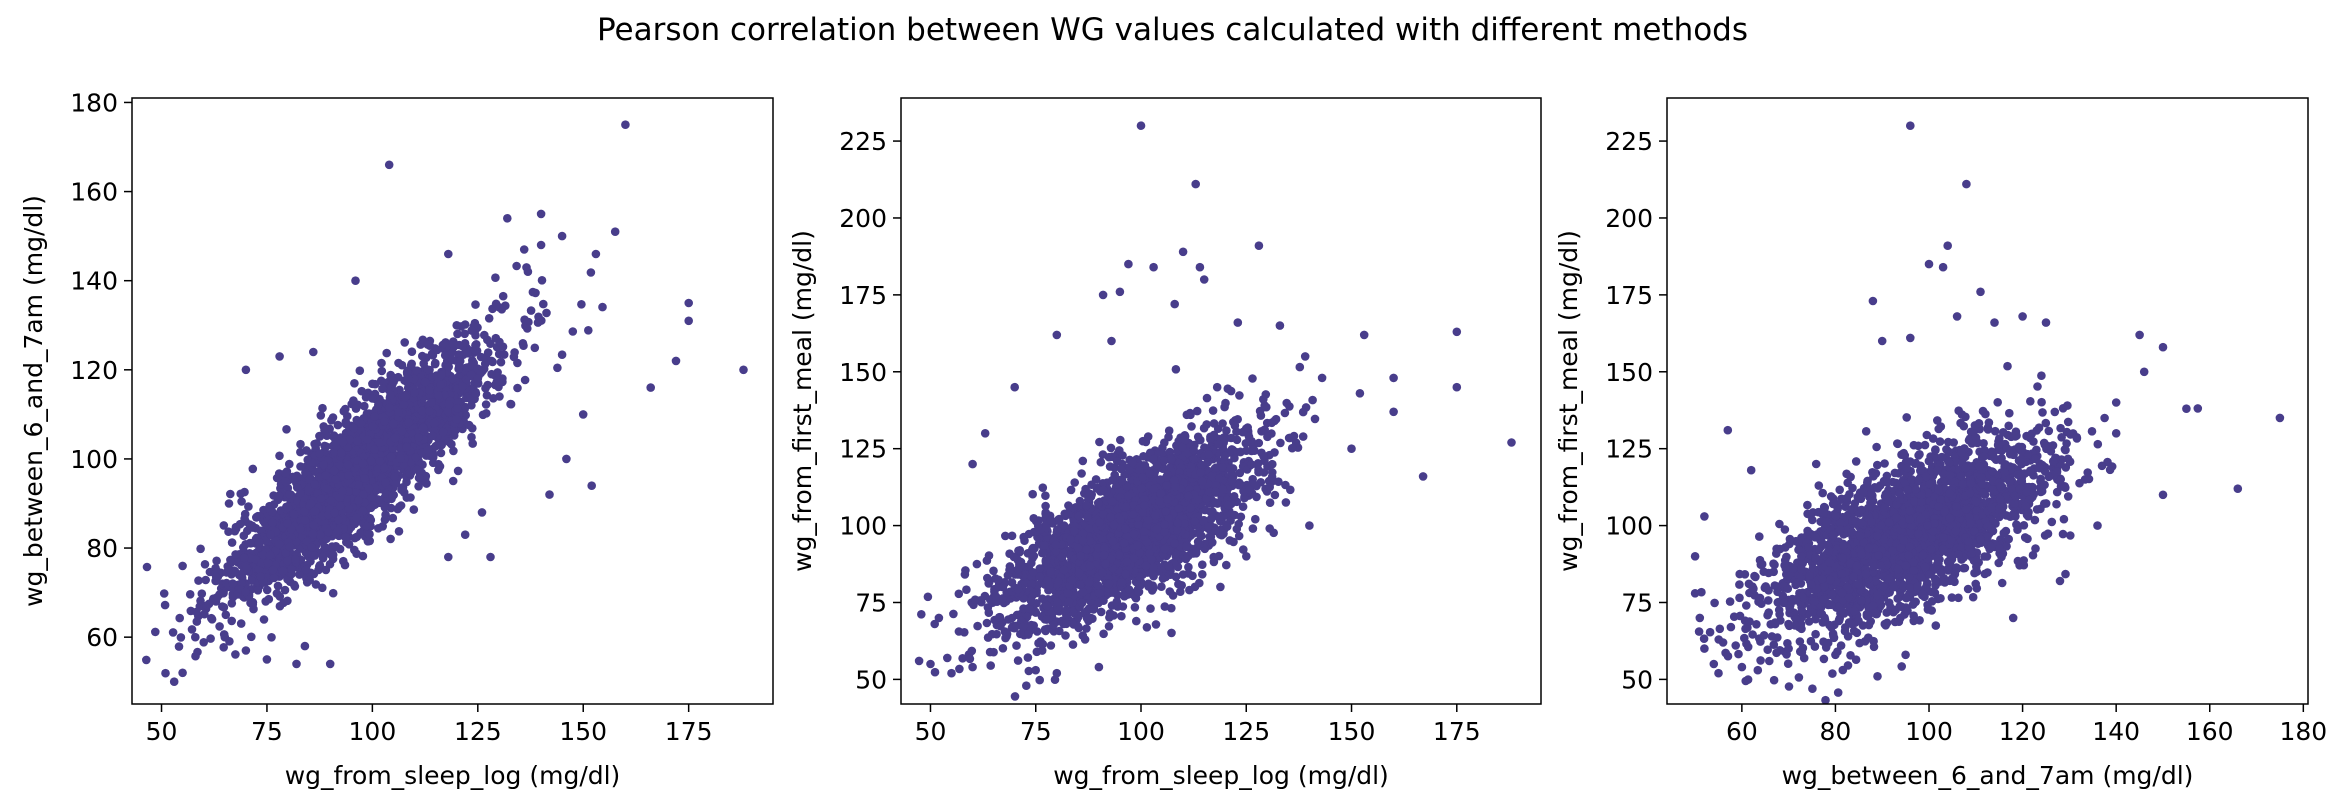  What do you see at coordinates (102, 637) in the screenshot?
I see `y-tick-label: 60` at bounding box center [102, 637].